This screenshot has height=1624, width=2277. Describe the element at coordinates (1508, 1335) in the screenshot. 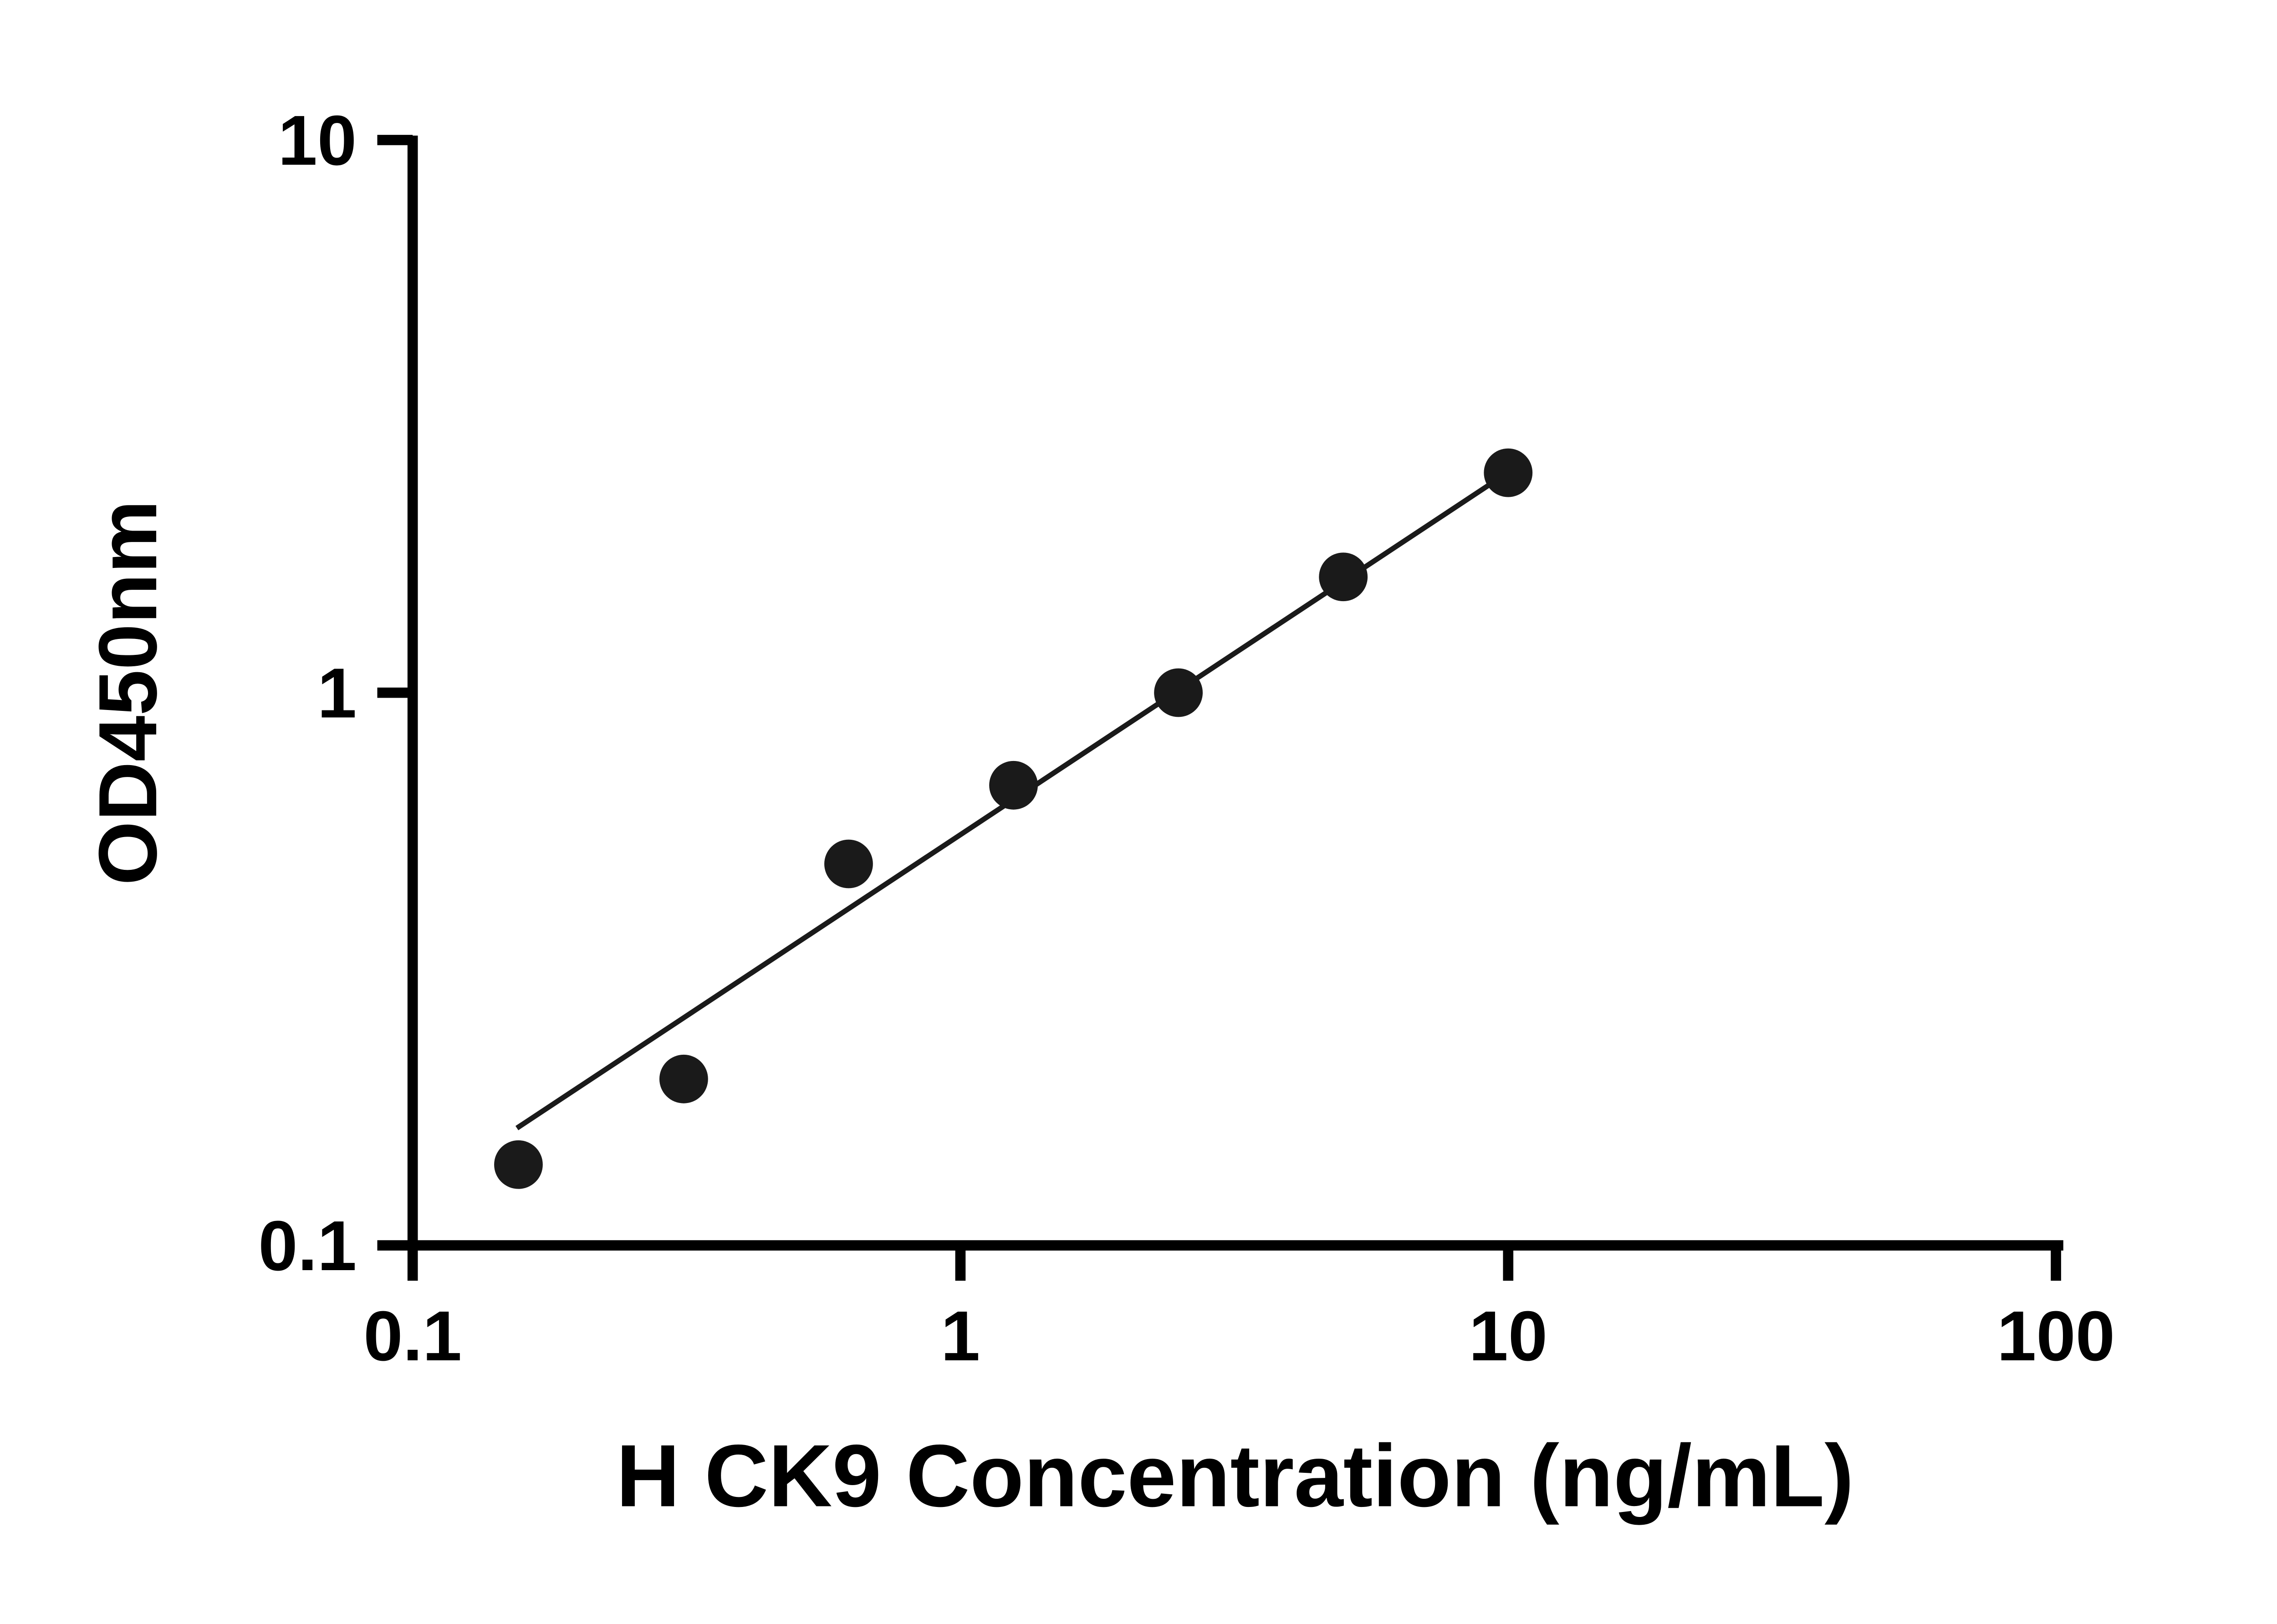

I see `x-tick-label: 10` at that location.